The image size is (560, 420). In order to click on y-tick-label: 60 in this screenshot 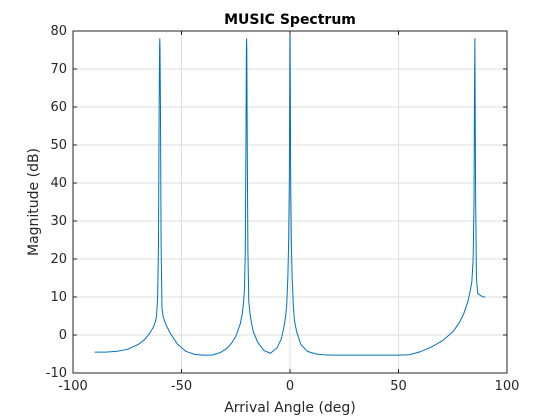, I will do `click(58, 107)`.